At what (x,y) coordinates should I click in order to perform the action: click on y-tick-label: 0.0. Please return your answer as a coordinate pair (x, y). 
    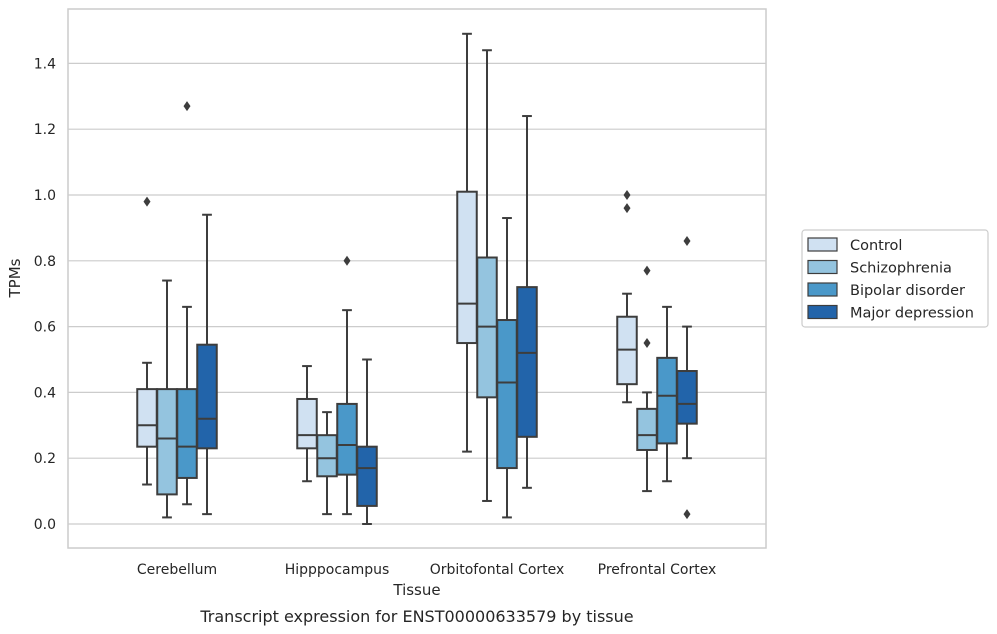
    Looking at the image, I should click on (45, 525).